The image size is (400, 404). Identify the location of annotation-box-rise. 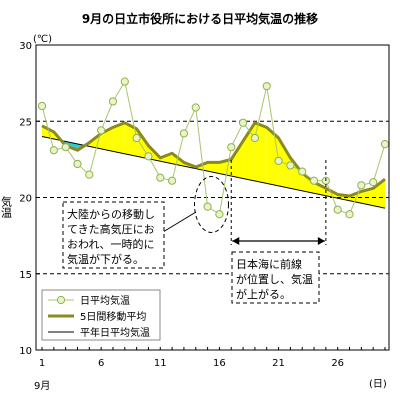
(275, 277).